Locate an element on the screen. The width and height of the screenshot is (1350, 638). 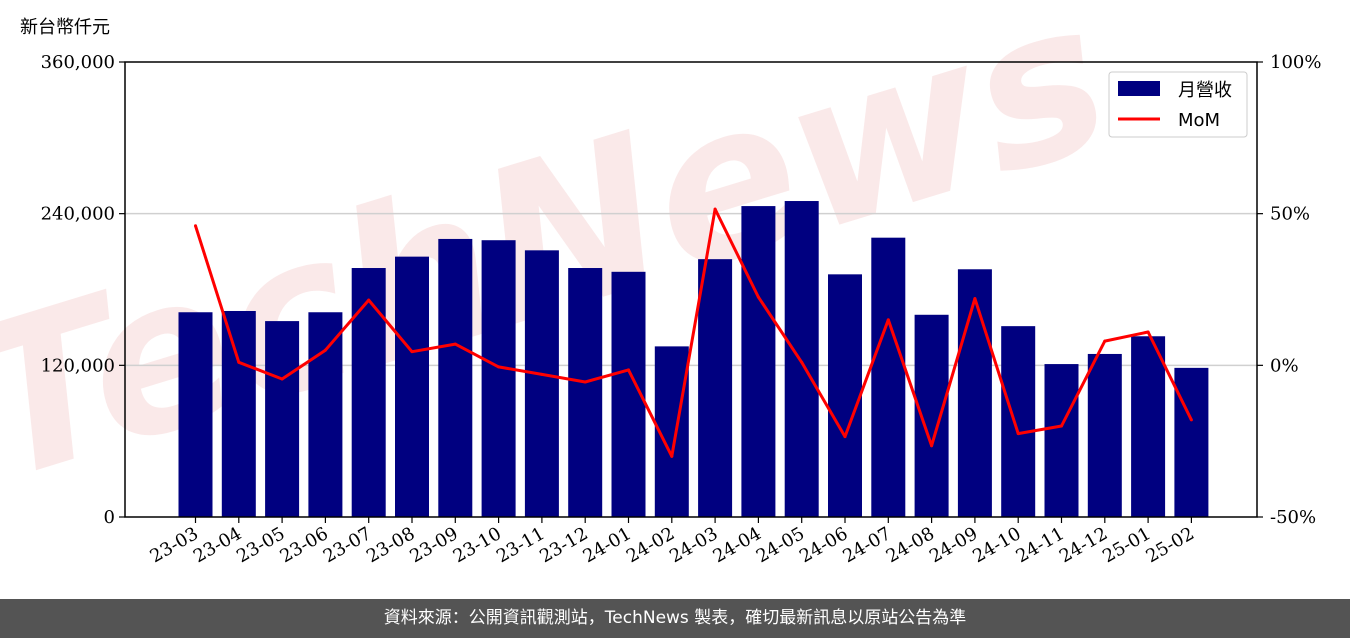
x-tick-label-23-07: 23-07 is located at coordinates (347, 545).